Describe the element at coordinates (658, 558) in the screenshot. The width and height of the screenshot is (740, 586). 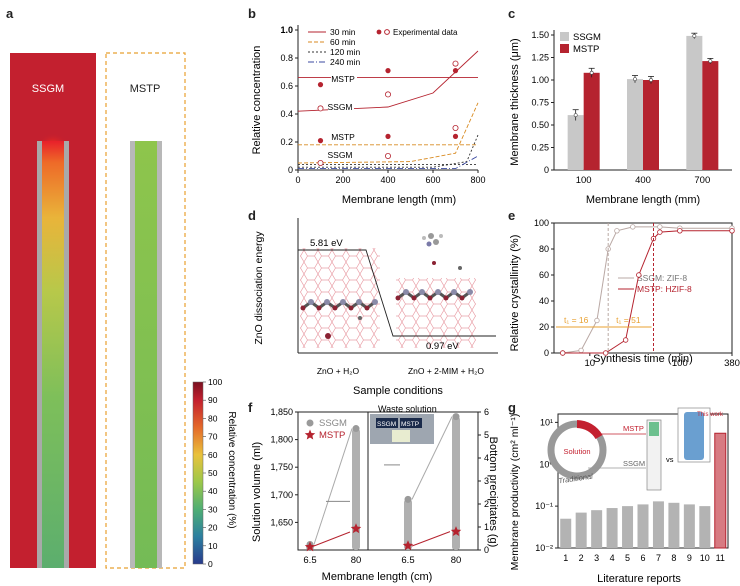
I see `g-x-tick-label: 7` at that location.